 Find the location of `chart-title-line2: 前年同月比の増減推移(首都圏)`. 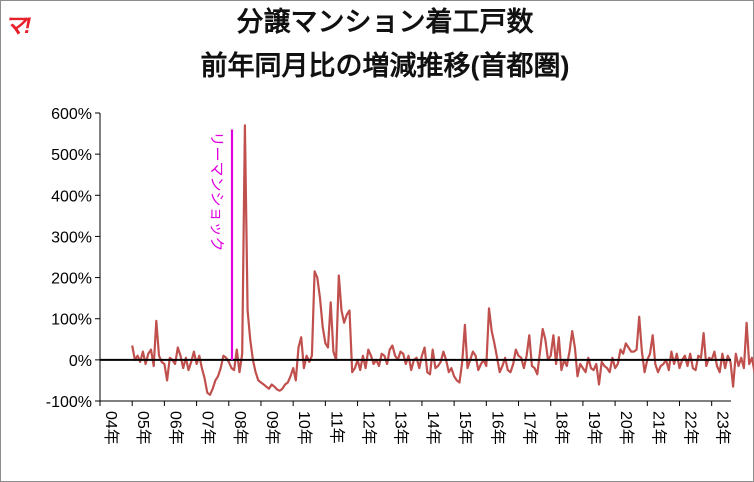

chart-title-line2: 前年同月比の増減推移(首都圏) is located at coordinates (385, 66).